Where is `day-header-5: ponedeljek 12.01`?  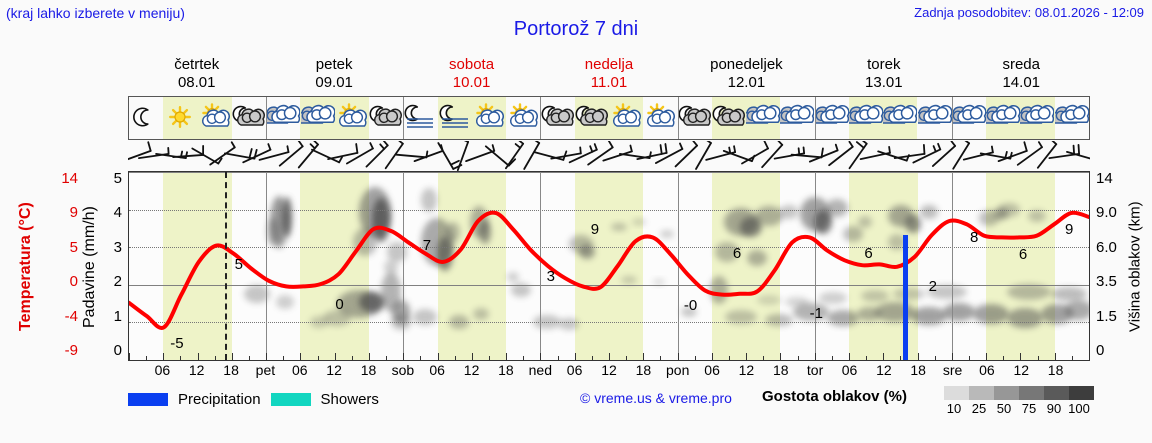
day-header-5: ponedeljek 12.01 is located at coordinates (746, 75).